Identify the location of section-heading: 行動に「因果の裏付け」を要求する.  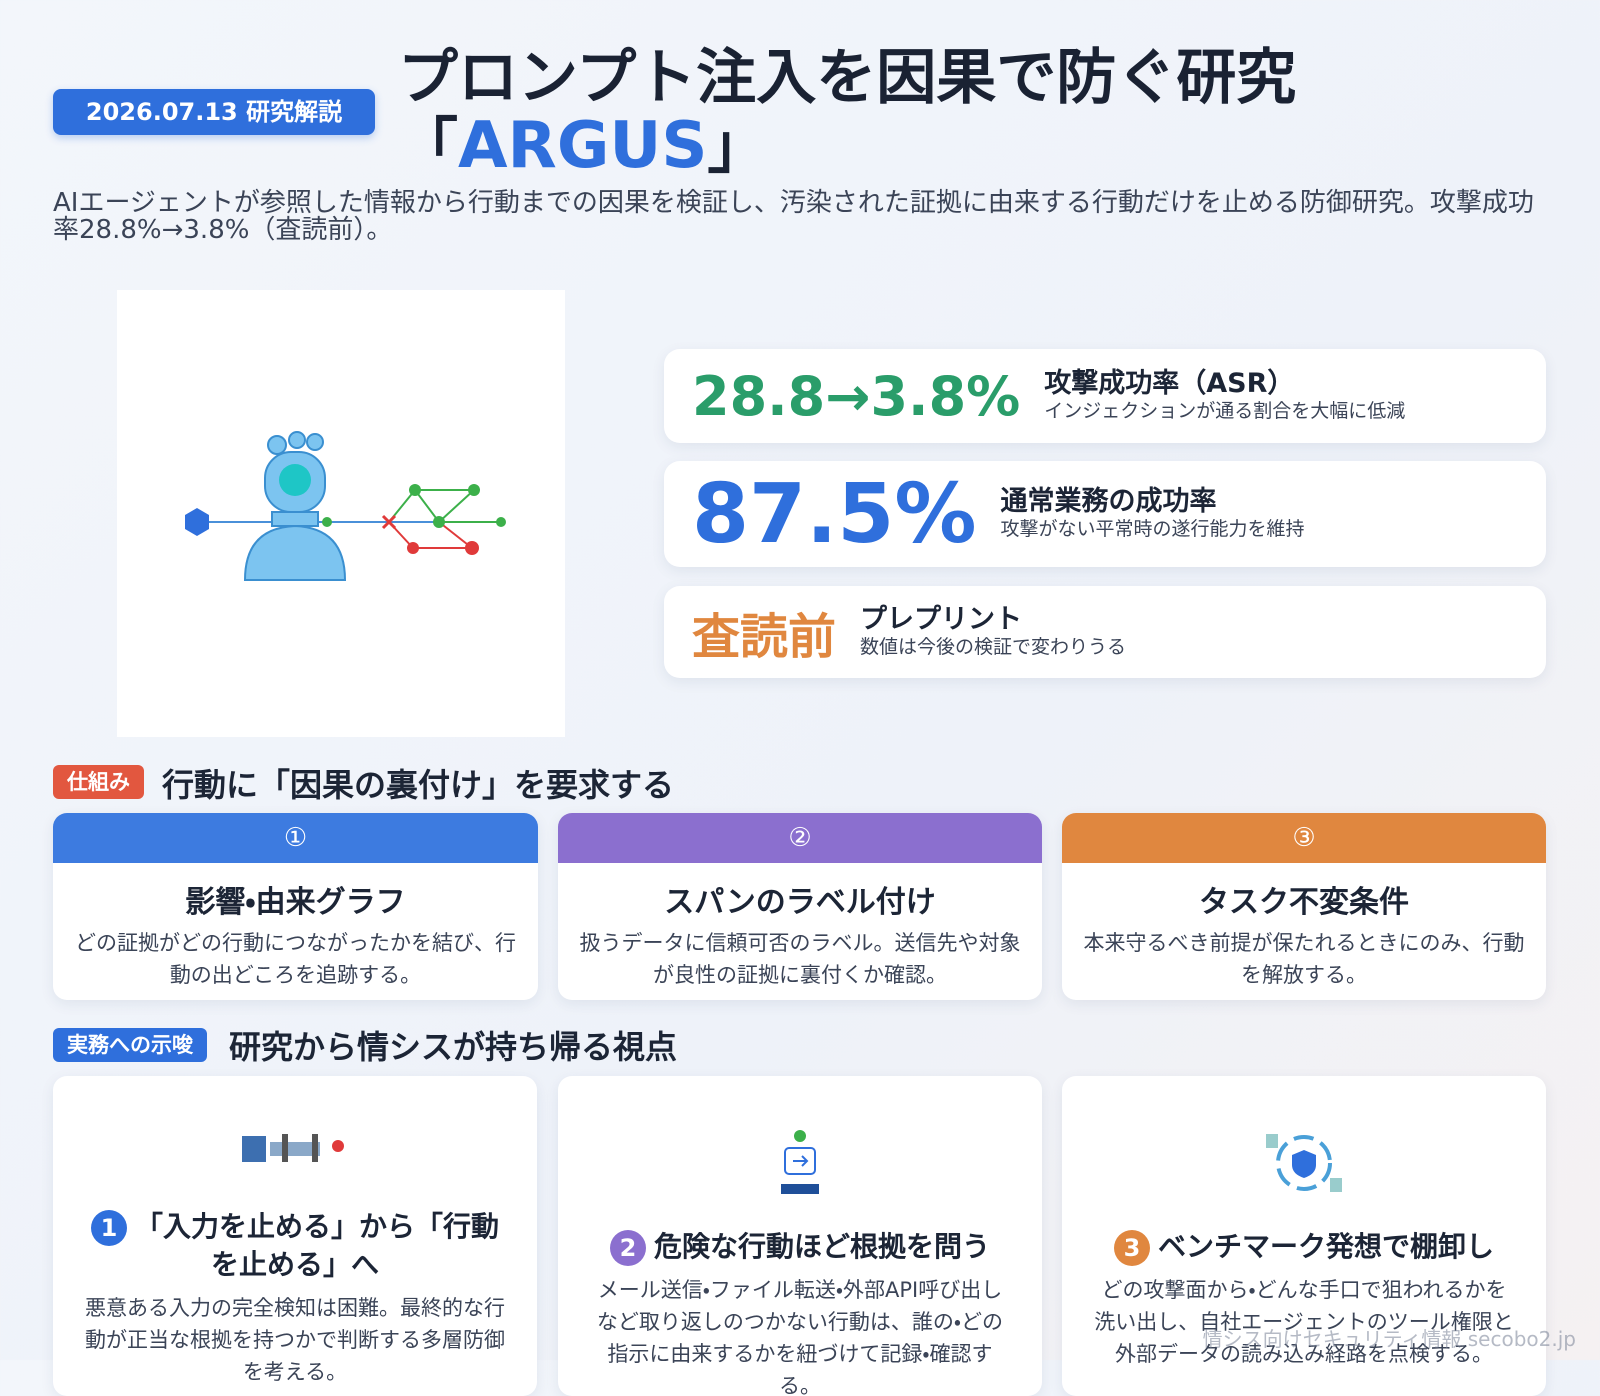
(418, 785).